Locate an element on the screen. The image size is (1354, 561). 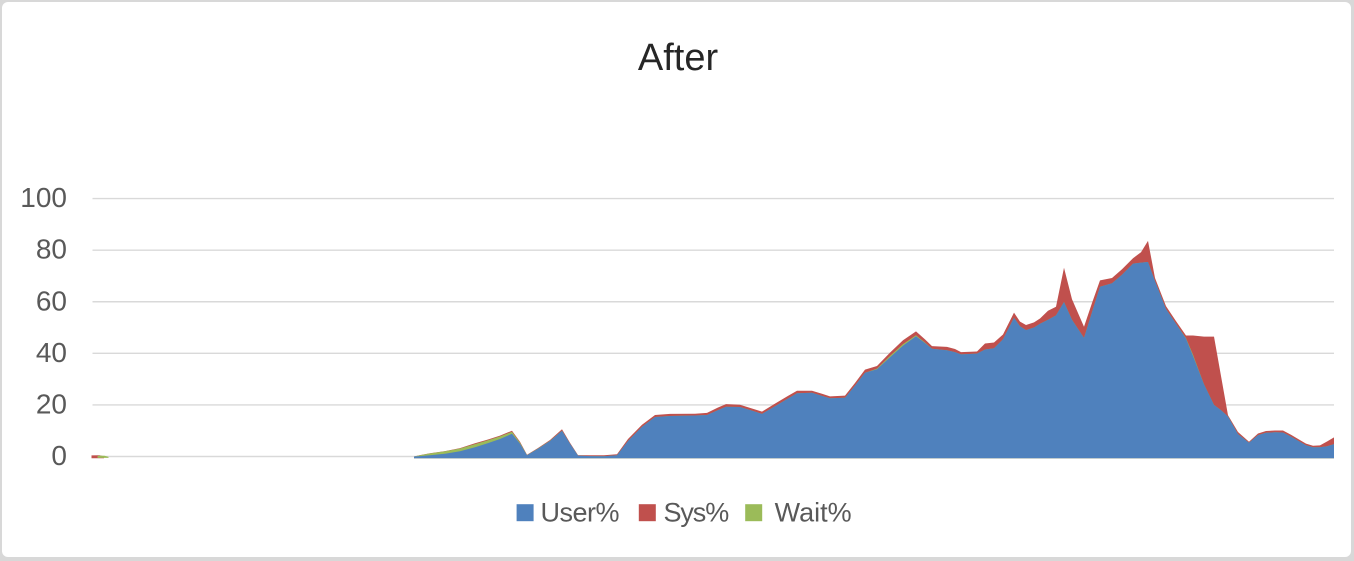
svg-text: 20 is located at coordinates (51, 403).